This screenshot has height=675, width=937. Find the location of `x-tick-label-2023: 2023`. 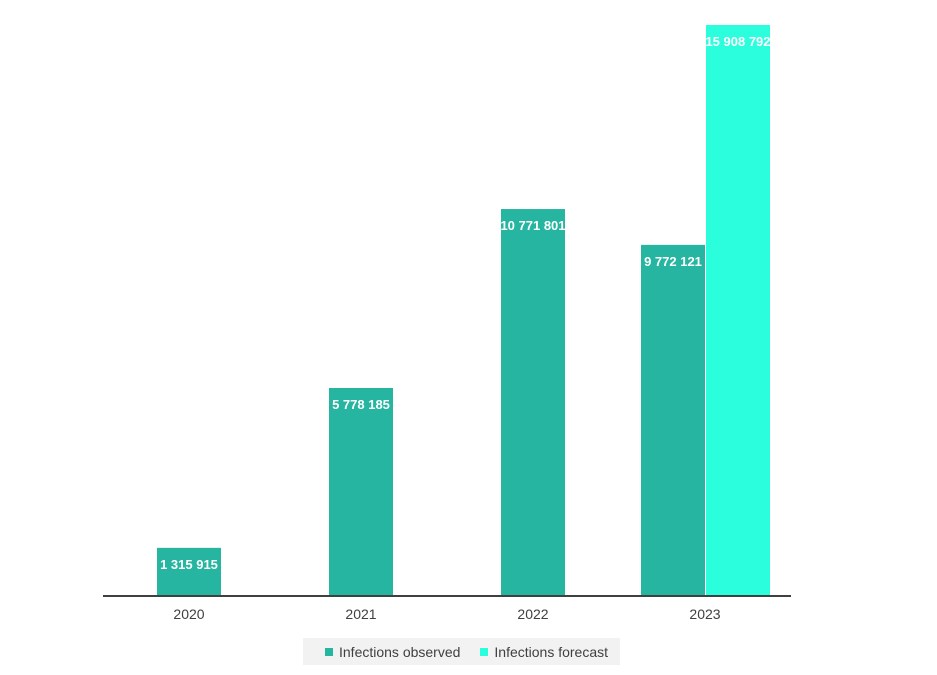

x-tick-label-2023: 2023 is located at coordinates (704, 614).